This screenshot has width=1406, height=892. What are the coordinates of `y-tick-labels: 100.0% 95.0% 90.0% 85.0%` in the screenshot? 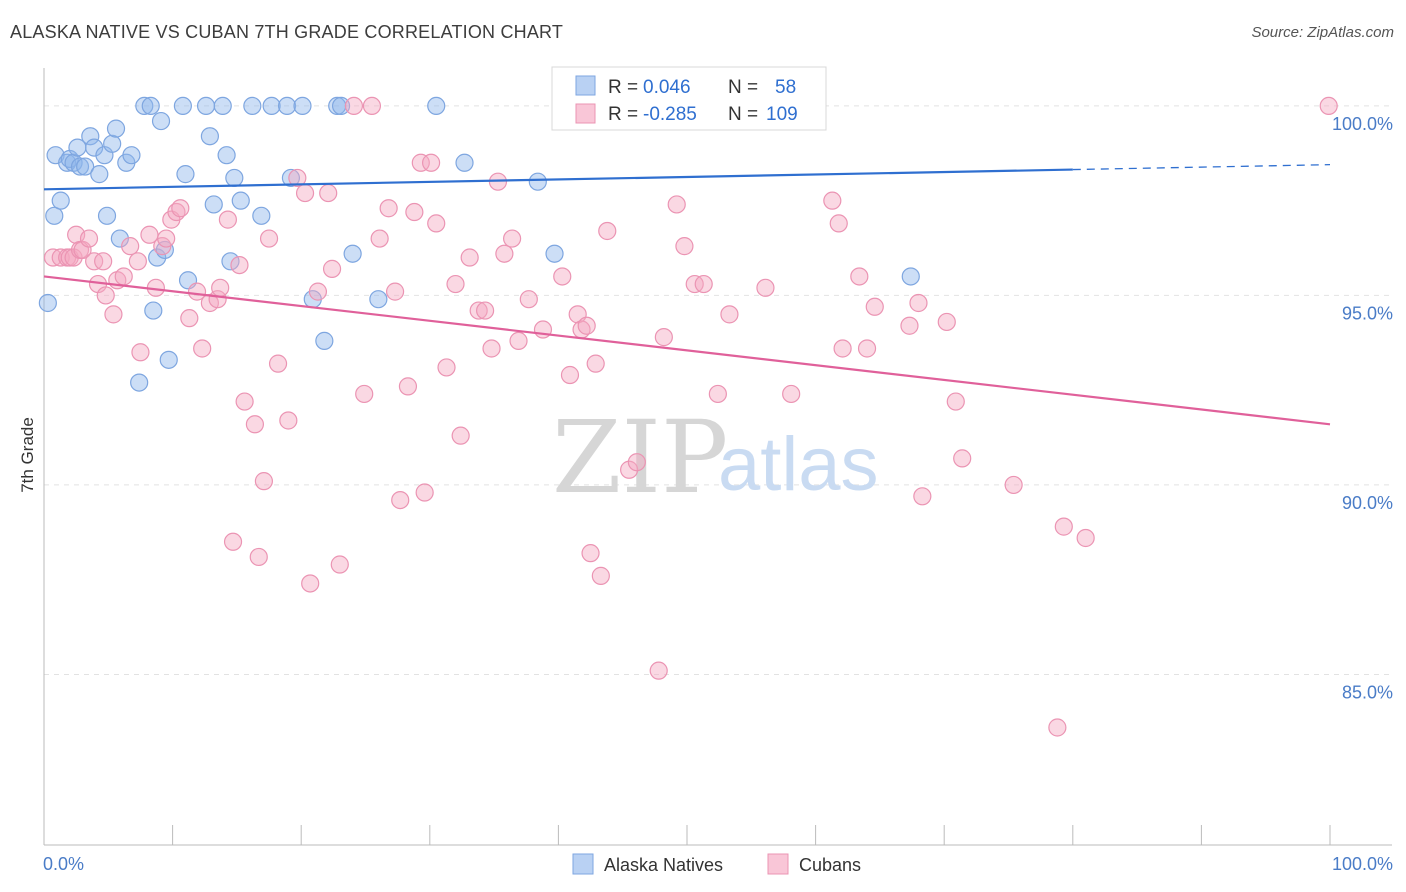 It's located at (1362, 408).